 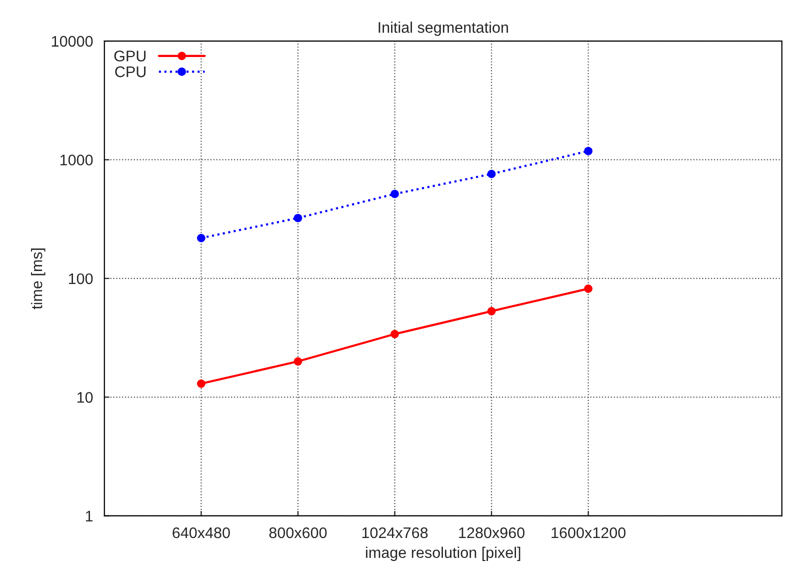 I want to click on x-axis-title: image resolution [pixel], so click(x=443, y=553).